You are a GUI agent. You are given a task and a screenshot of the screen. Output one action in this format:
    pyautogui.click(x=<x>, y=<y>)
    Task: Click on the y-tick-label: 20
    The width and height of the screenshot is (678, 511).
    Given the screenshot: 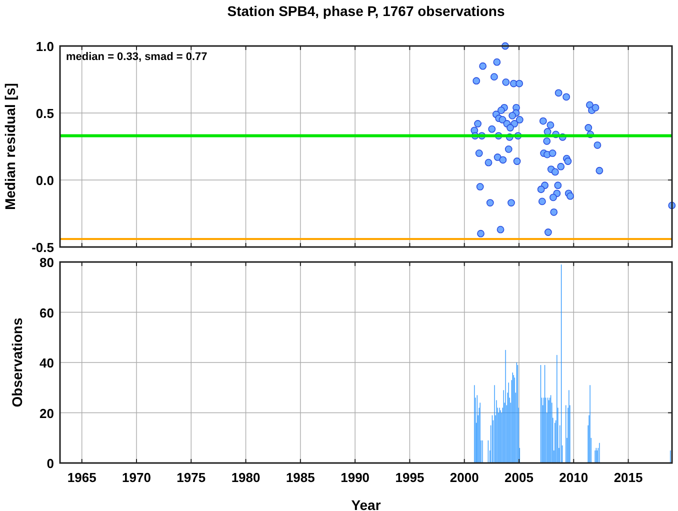 What is the action you would take?
    pyautogui.click(x=47, y=413)
    